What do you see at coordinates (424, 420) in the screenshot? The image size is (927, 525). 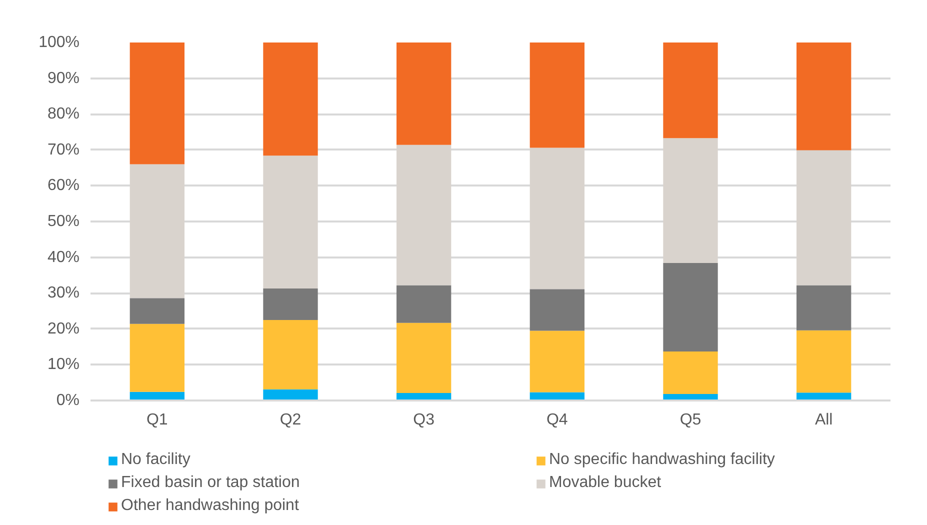 I see `x-tick-label: Q3` at bounding box center [424, 420].